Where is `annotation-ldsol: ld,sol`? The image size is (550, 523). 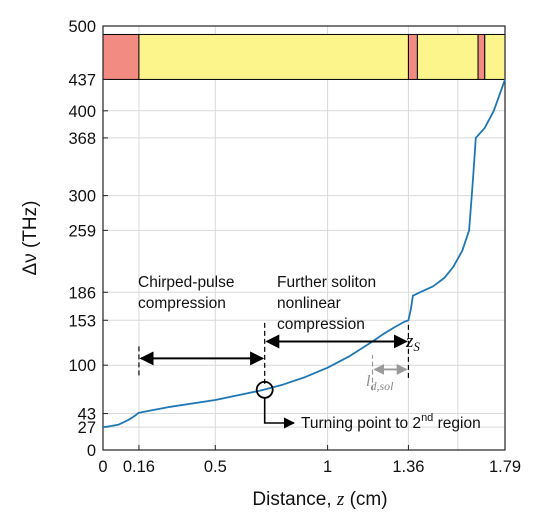 annotation-ldsol: ld,sol is located at coordinates (380, 383).